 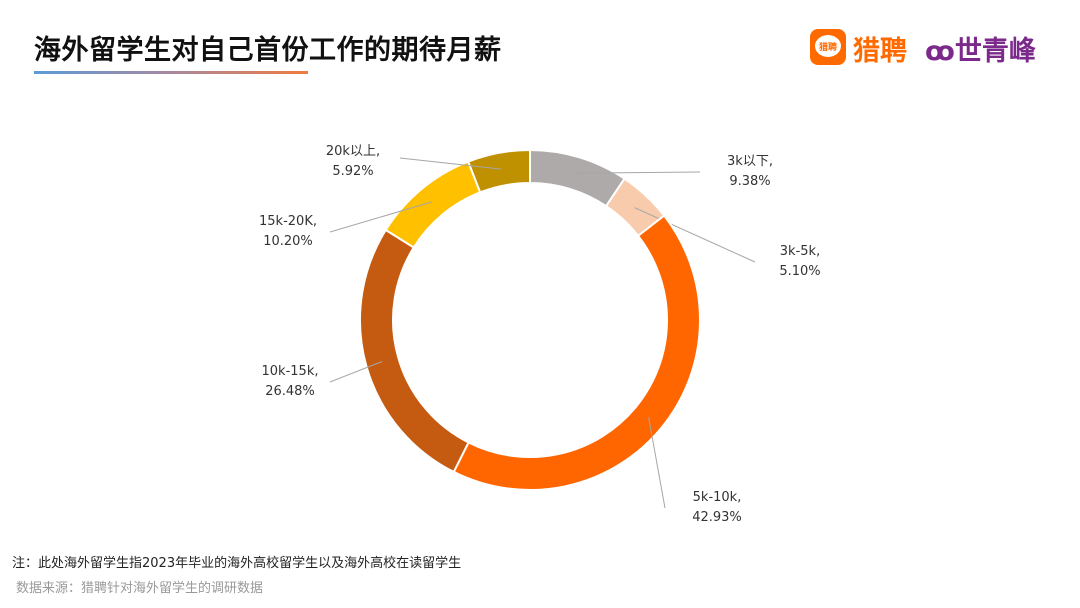 I want to click on data-label-category: 3k以下,, so click(x=750, y=161).